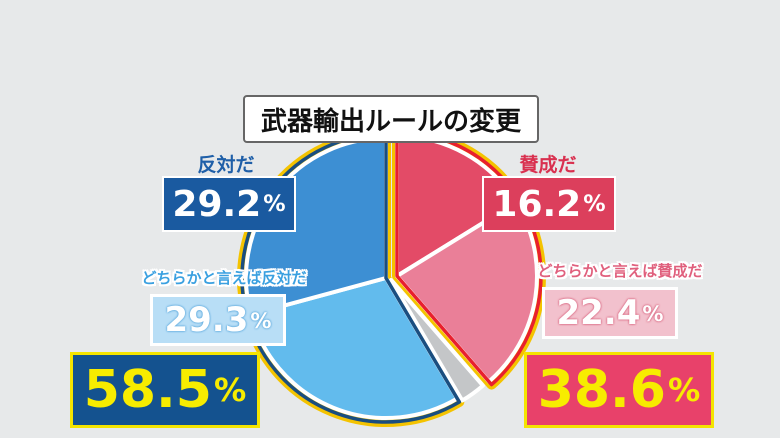 Image resolution: width=780 pixels, height=438 pixels. Describe the element at coordinates (537, 204) in the screenshot. I see `value-agree: 16.2` at that location.